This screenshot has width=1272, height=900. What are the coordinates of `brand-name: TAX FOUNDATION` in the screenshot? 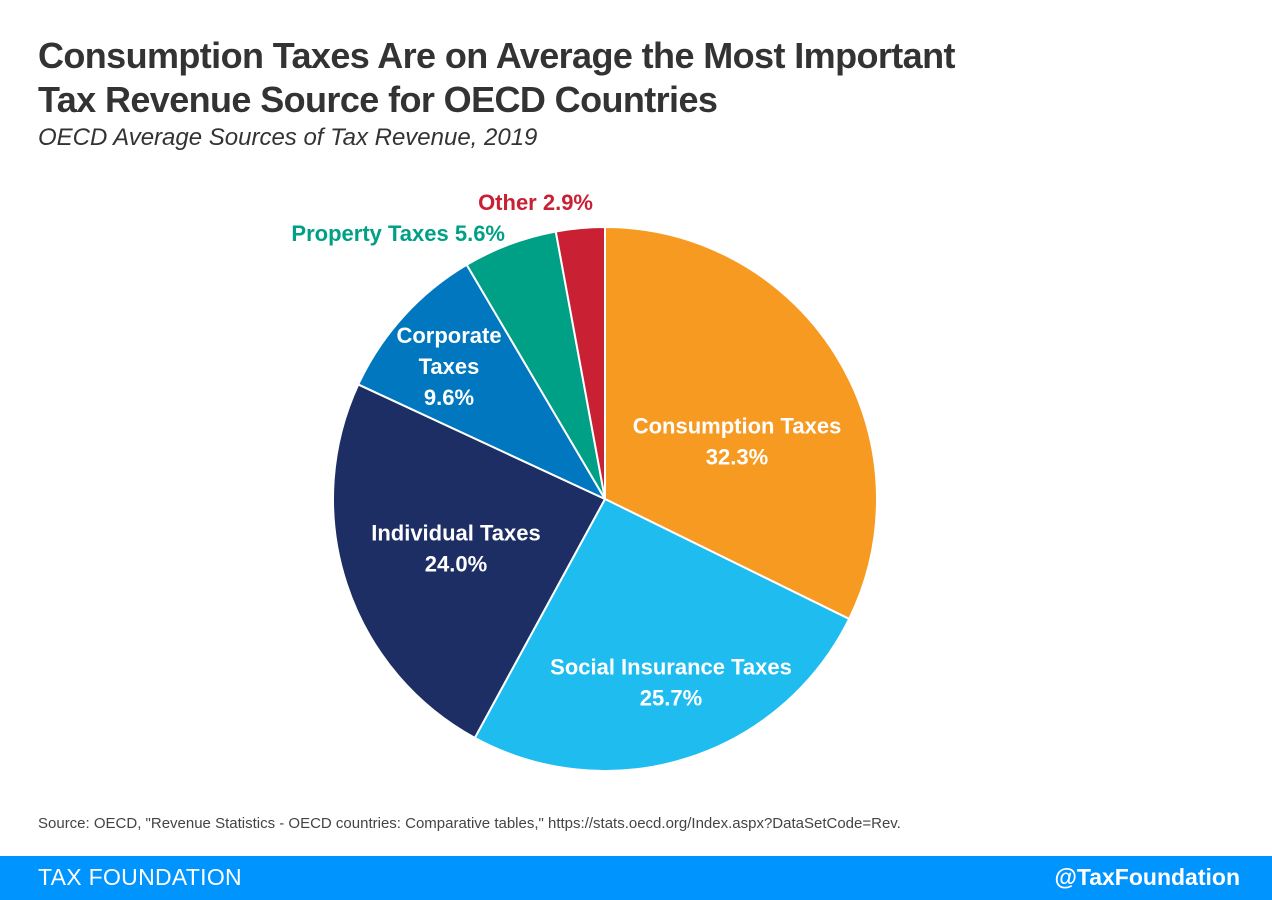 It's located at (140, 877).